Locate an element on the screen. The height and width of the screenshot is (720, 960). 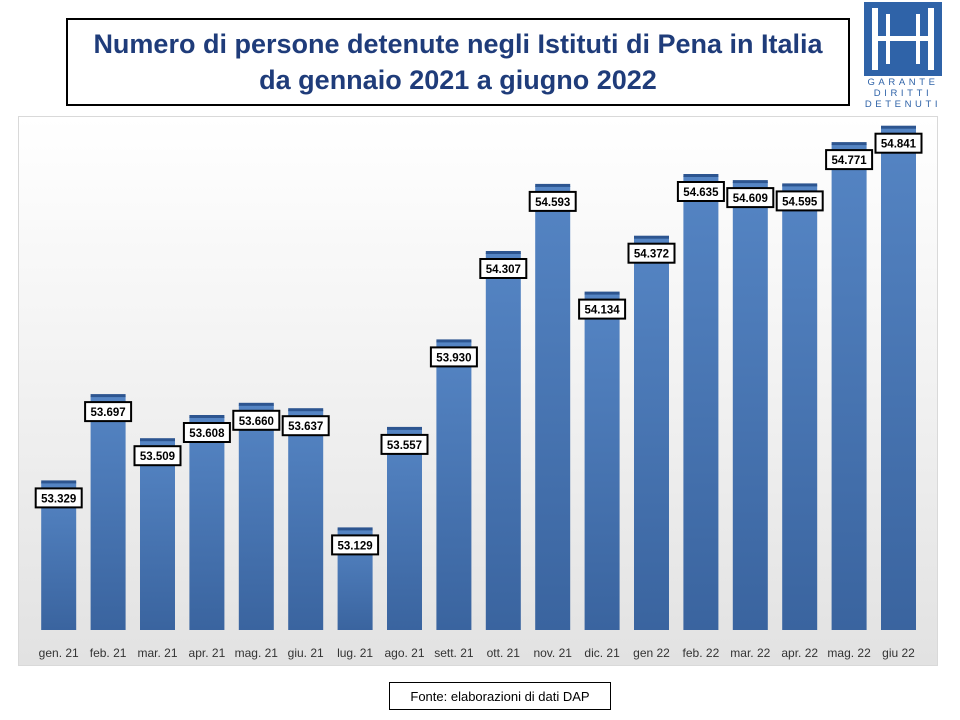
x-tick-label: apr. 21 is located at coordinates (207, 653).